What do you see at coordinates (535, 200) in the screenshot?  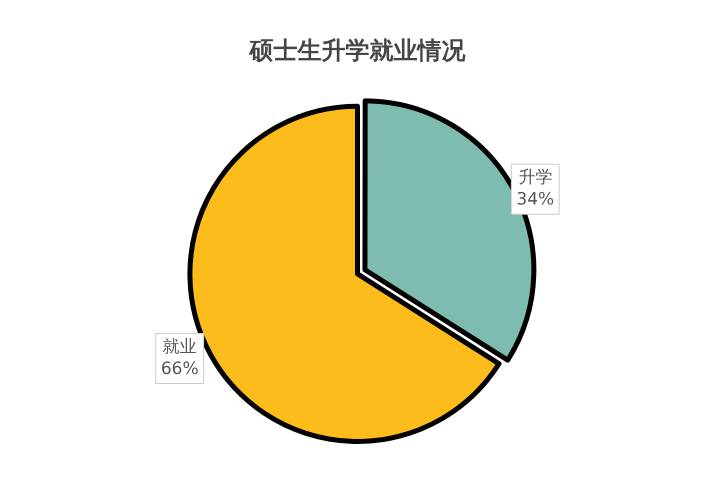 I see `data-label: 34%` at bounding box center [535, 200].